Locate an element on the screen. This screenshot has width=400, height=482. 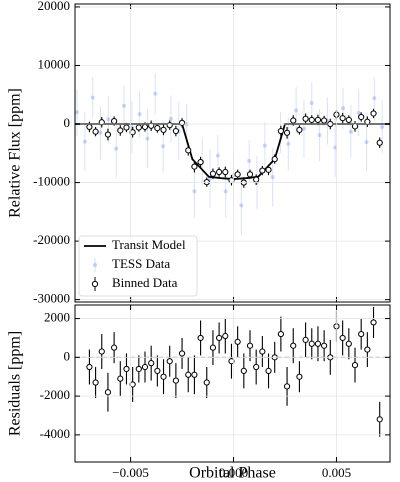
y-axis-label: Relative Flux [ppm] is located at coordinates (15, 153).